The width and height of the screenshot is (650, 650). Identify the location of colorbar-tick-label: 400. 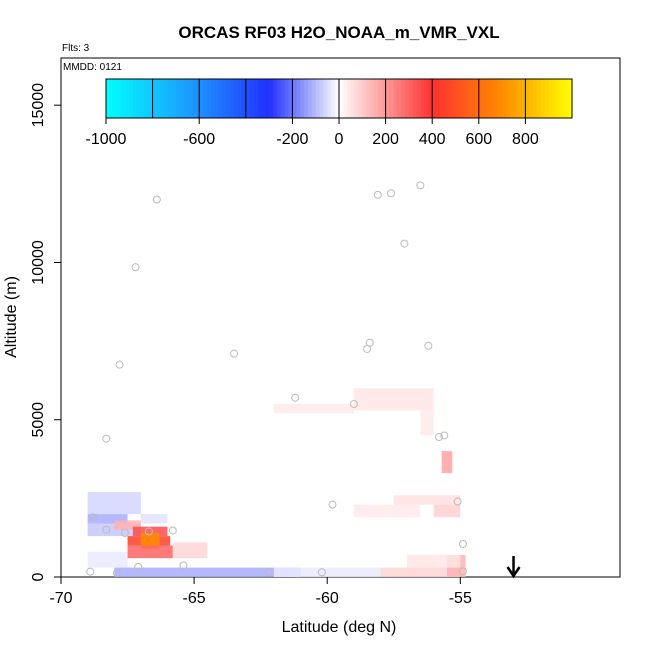
(432, 139).